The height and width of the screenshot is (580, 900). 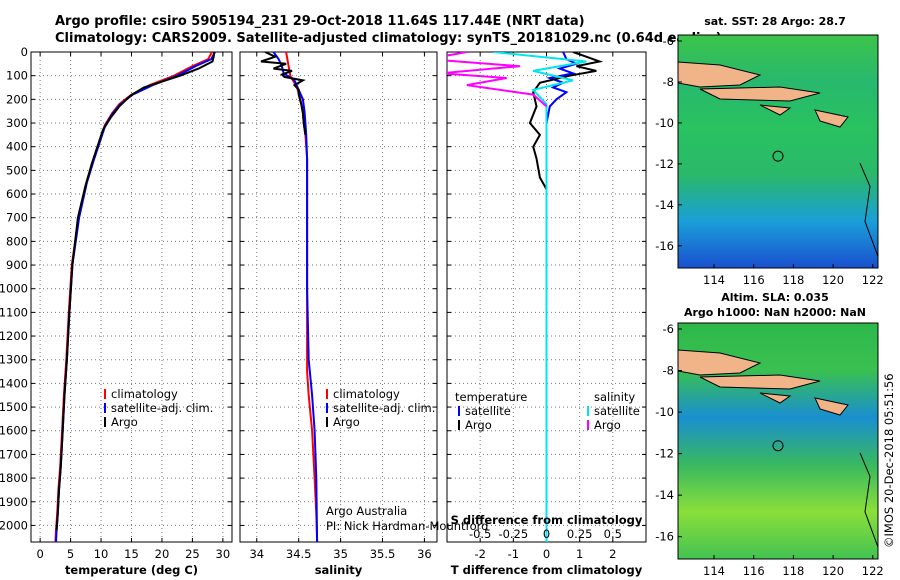 What do you see at coordinates (612, 554) in the screenshot?
I see `tick-label-difference: 2` at bounding box center [612, 554].